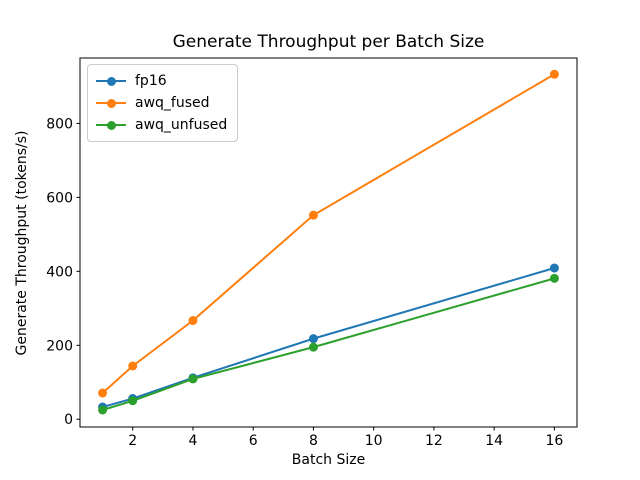  I want to click on data-point-awq_unfused-x4, so click(193, 379).